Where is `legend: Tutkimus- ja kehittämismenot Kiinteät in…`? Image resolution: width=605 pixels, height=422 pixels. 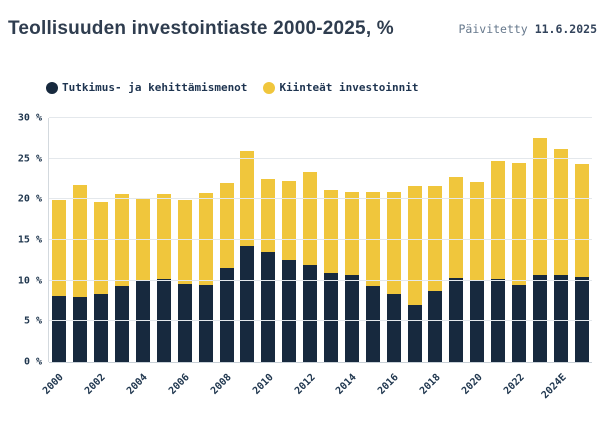 legend: Tutkimus- ja kehittämismenot Kiinteät in… is located at coordinates (232, 87).